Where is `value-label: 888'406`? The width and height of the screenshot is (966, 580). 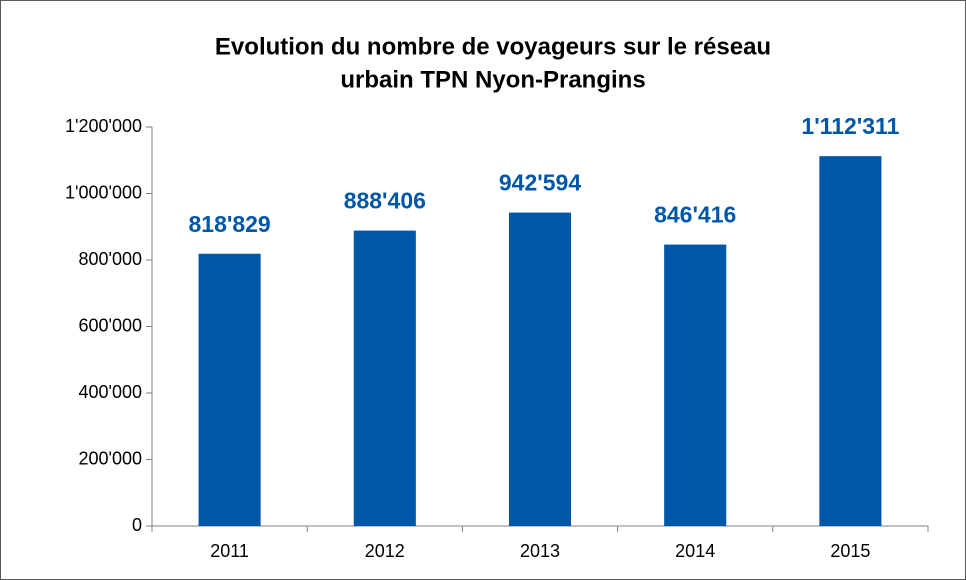 value-label: 888'406 is located at coordinates (385, 201).